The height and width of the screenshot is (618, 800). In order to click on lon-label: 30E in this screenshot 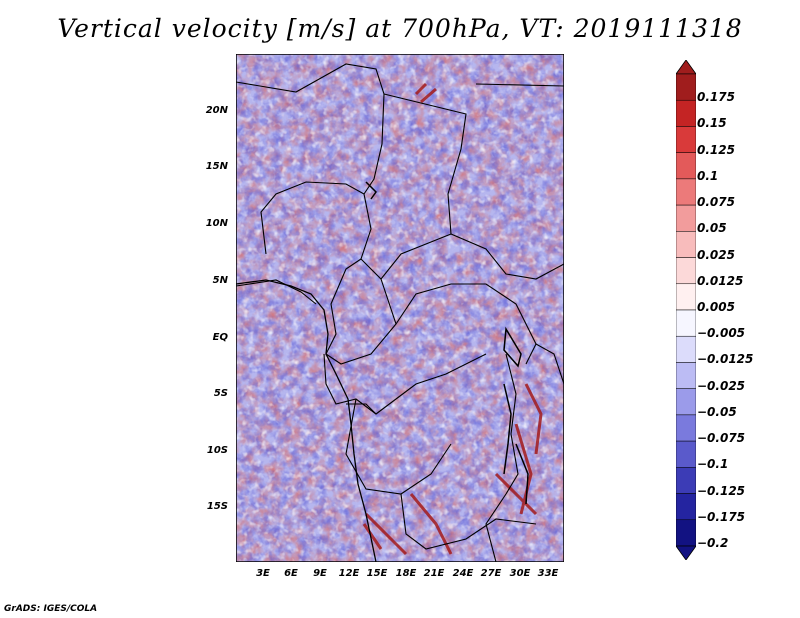, I will do `click(520, 573)`.